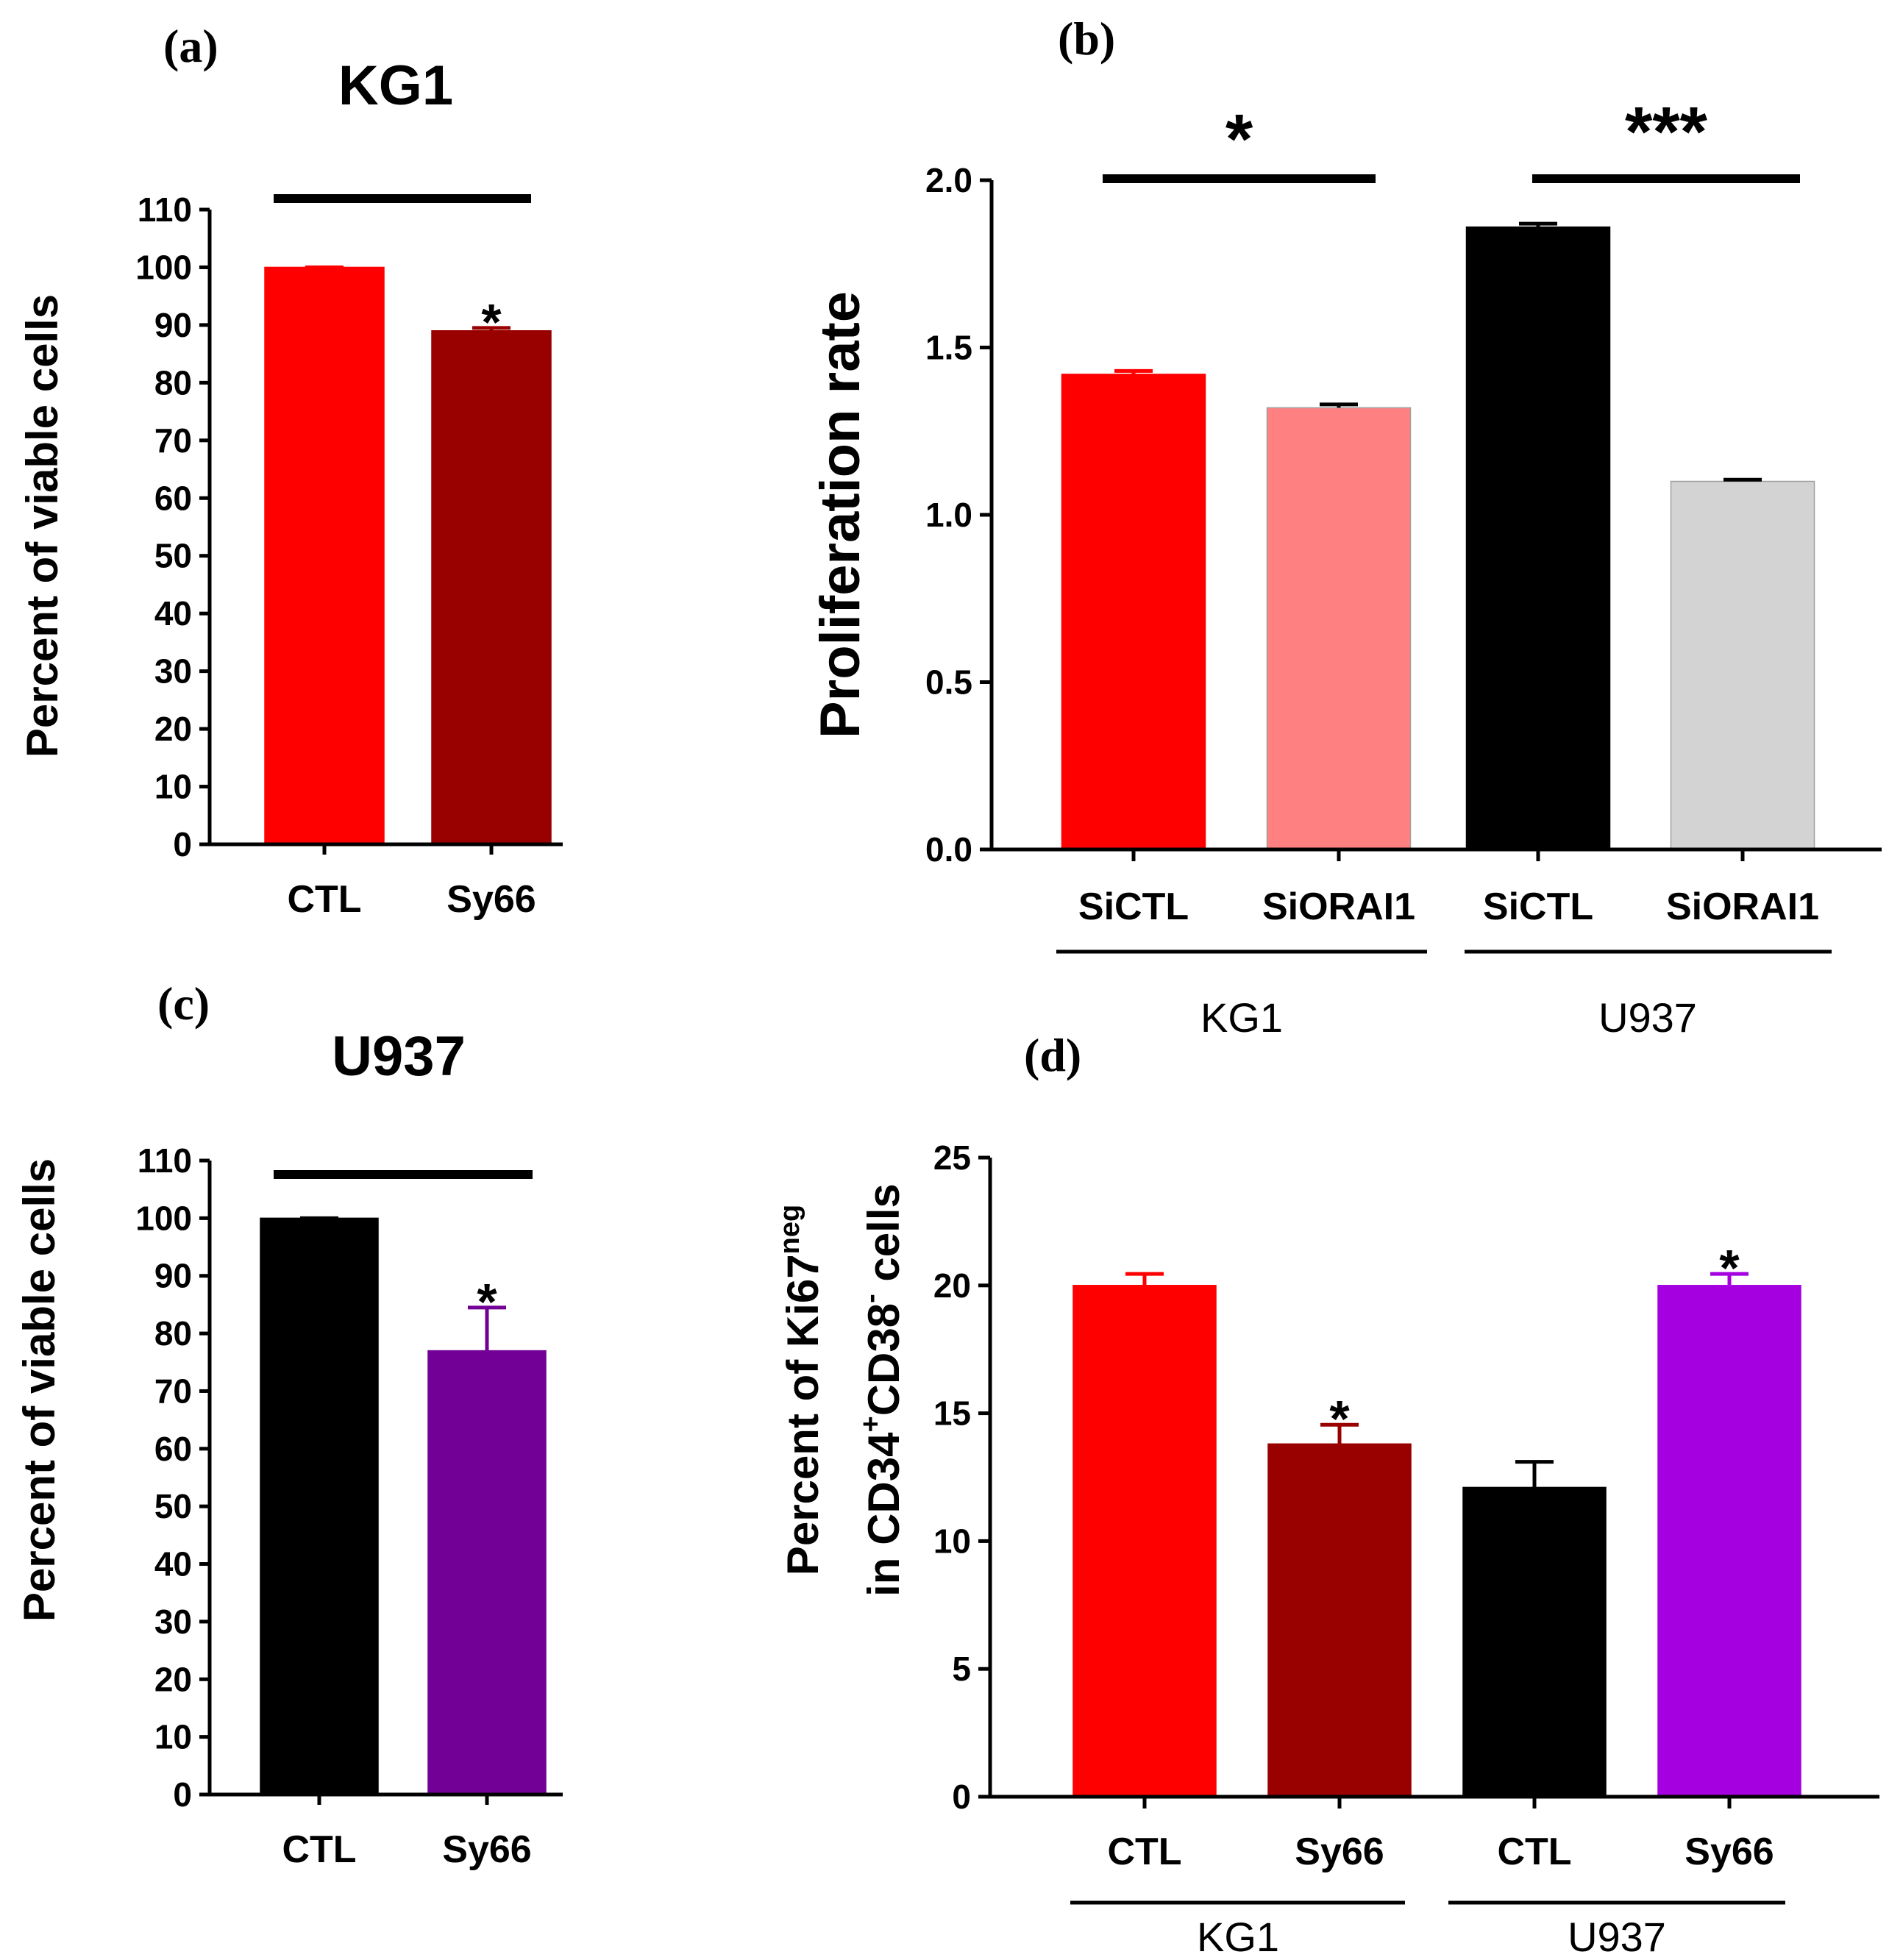 This screenshot has width=1889, height=1960. Describe the element at coordinates (163, 1218) in the screenshot. I see `y-tick-label-c-10: 100` at that location.